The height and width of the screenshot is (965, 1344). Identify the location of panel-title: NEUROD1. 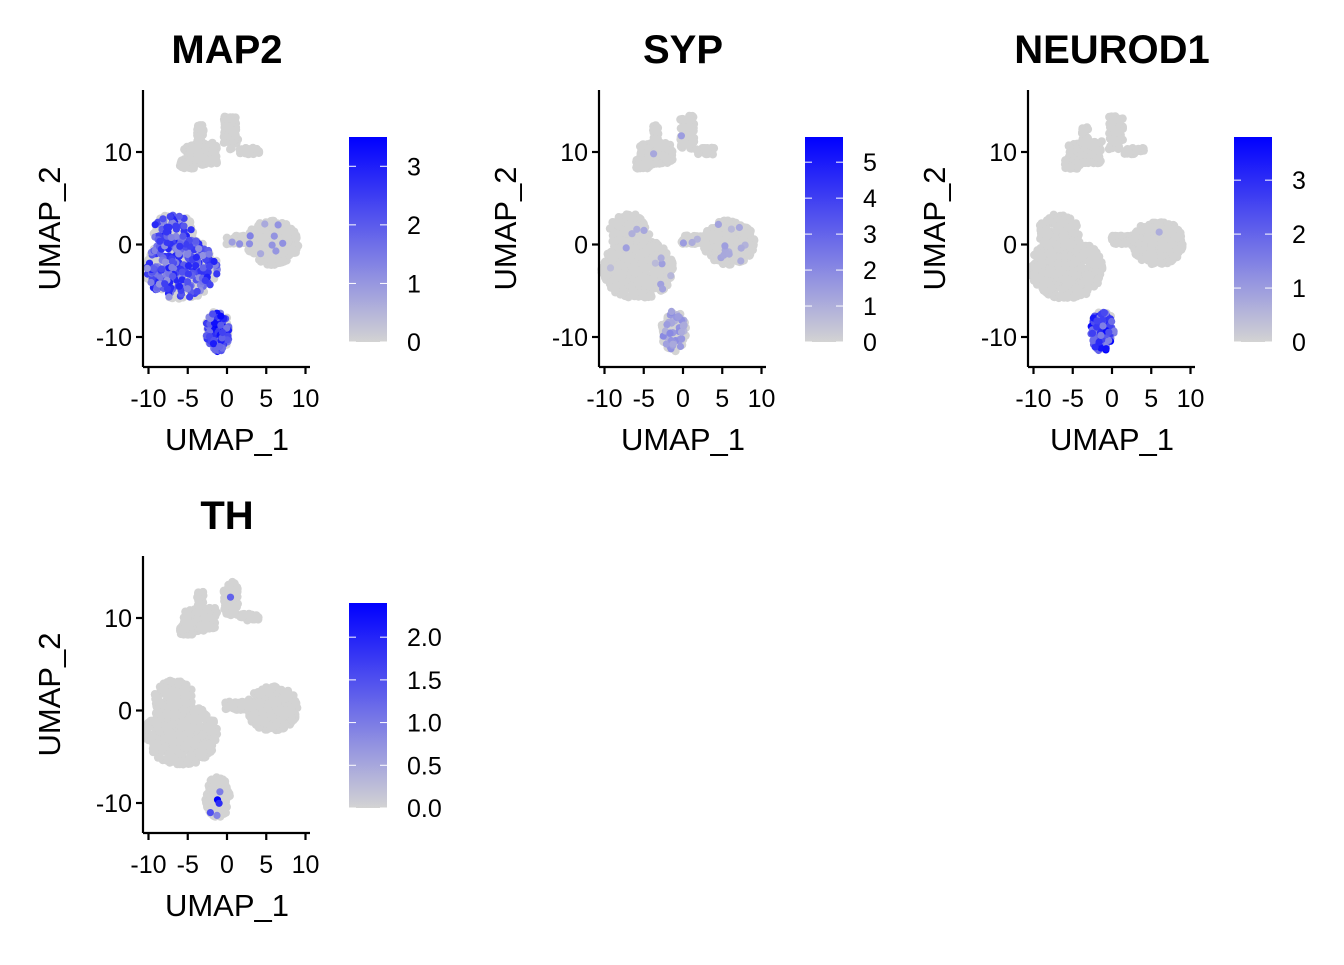
(1112, 50).